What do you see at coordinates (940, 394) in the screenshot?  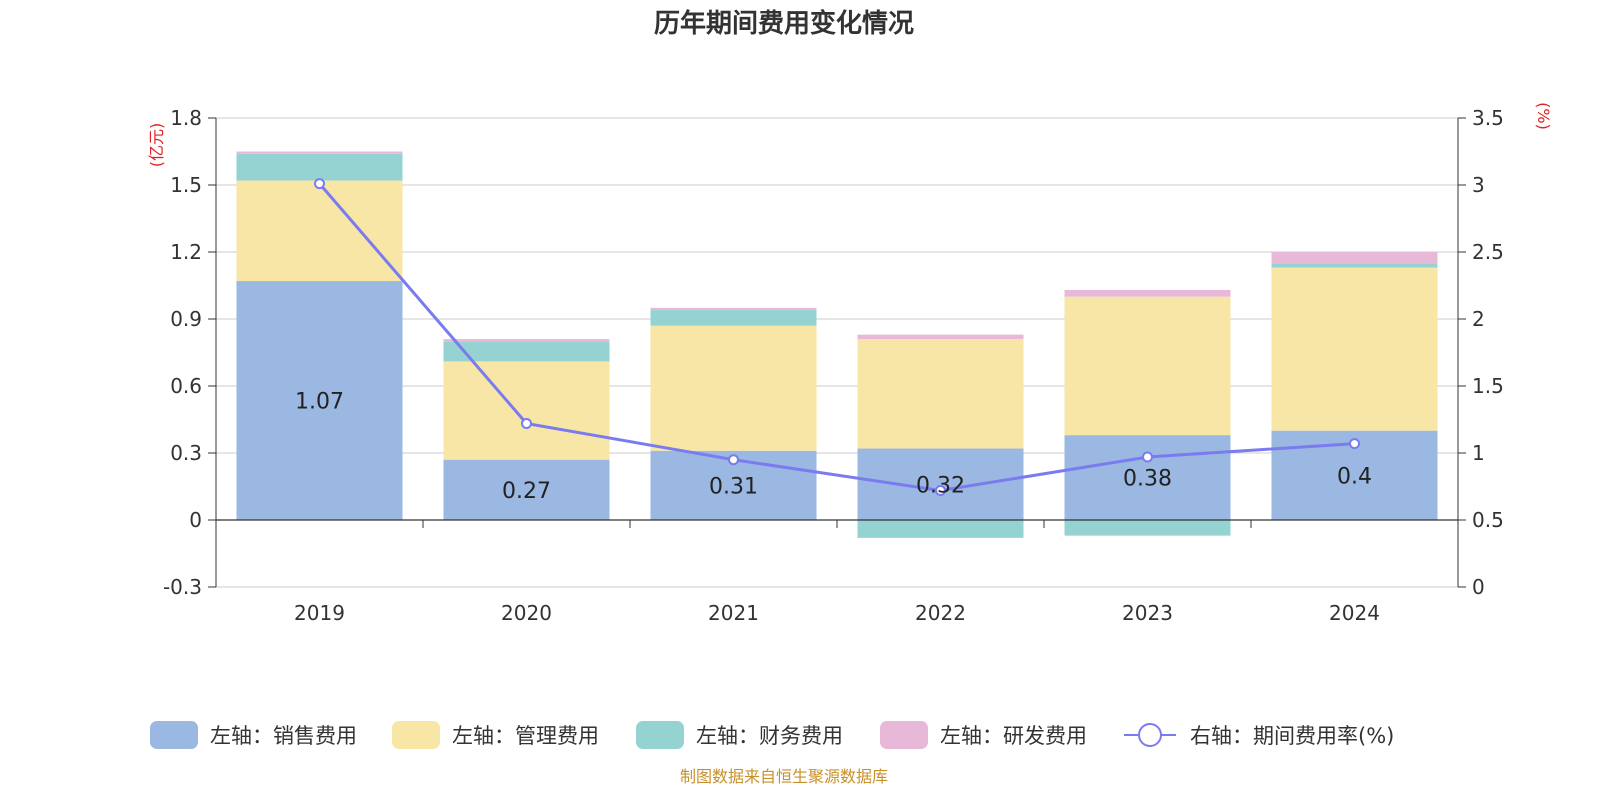 I see `bar-2-2022` at bounding box center [940, 394].